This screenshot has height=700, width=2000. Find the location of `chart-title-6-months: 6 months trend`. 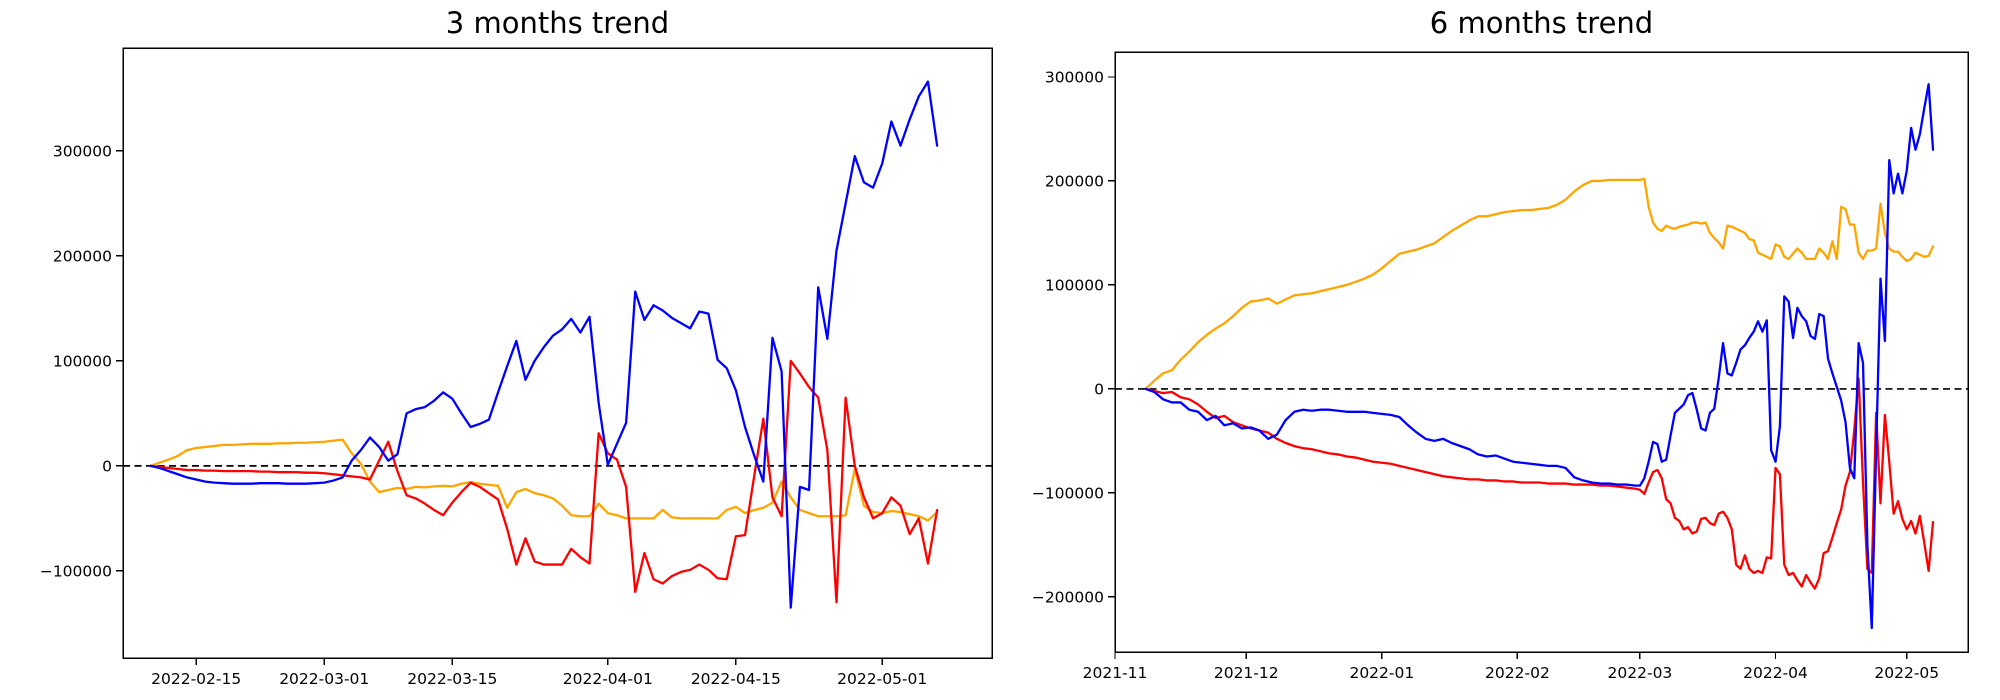

chart-title-6-months: 6 months trend is located at coordinates (1541, 23).